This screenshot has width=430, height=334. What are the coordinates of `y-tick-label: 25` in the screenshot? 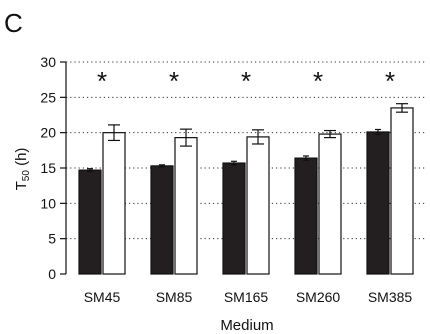 It's located at (48, 97).